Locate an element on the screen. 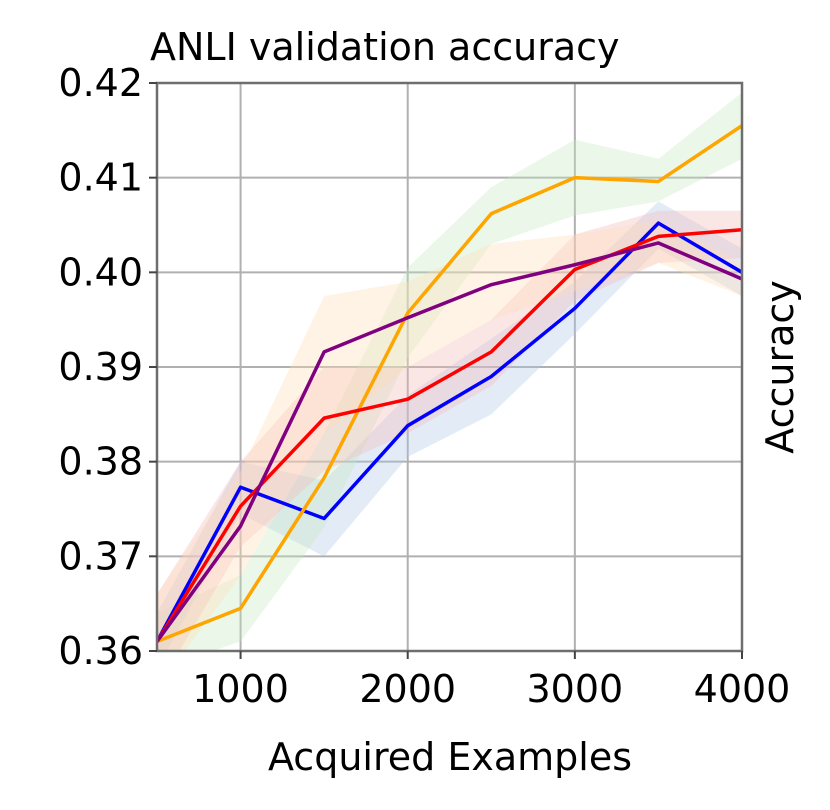  x-axis-title: Acquired Examples is located at coordinates (450, 757).